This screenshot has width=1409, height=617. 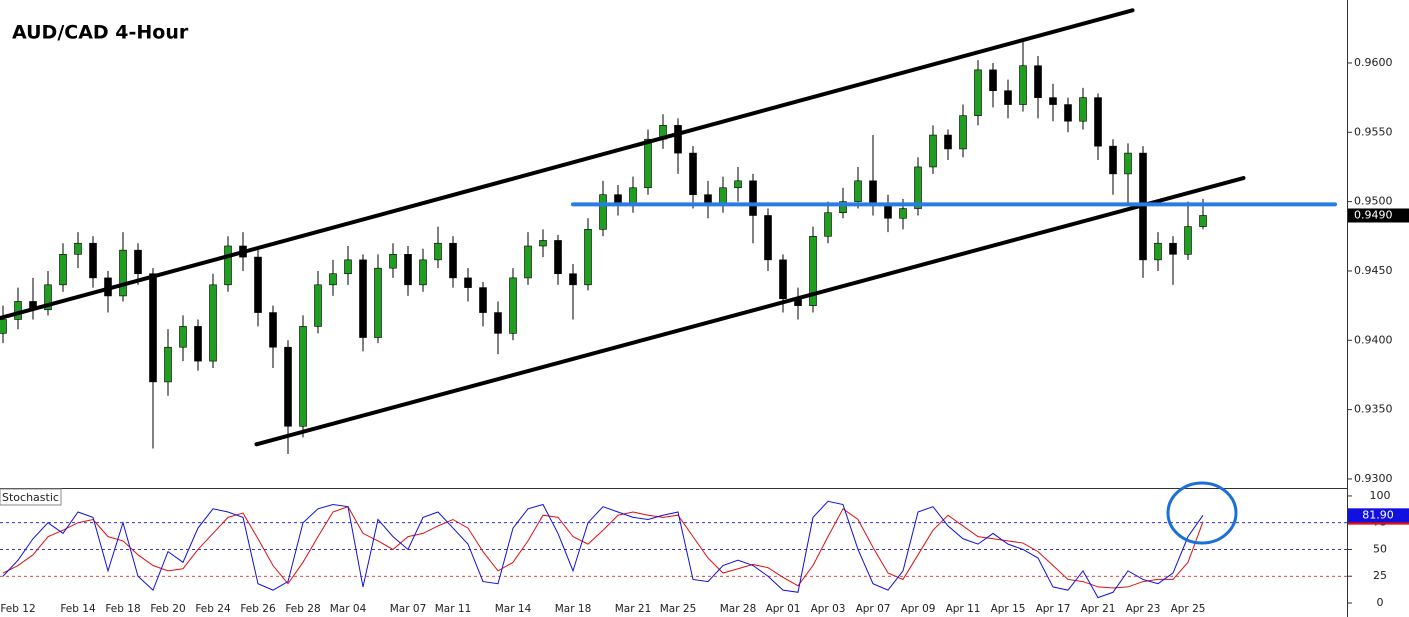 I want to click on y-tick-label: 0.9550, so click(x=1373, y=131).